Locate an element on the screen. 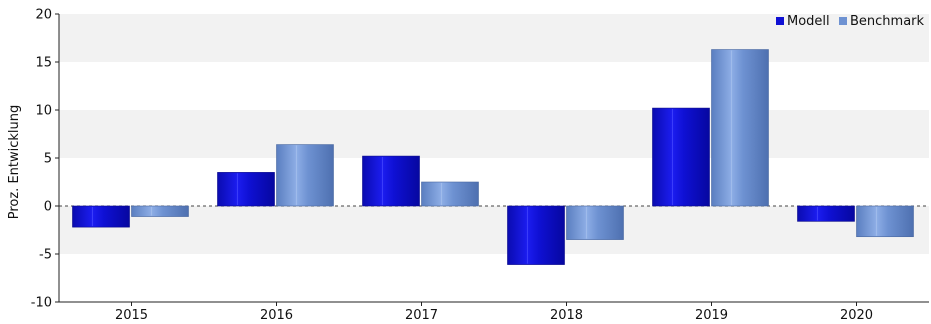  bar-benchmark-2016 is located at coordinates (305, 175).